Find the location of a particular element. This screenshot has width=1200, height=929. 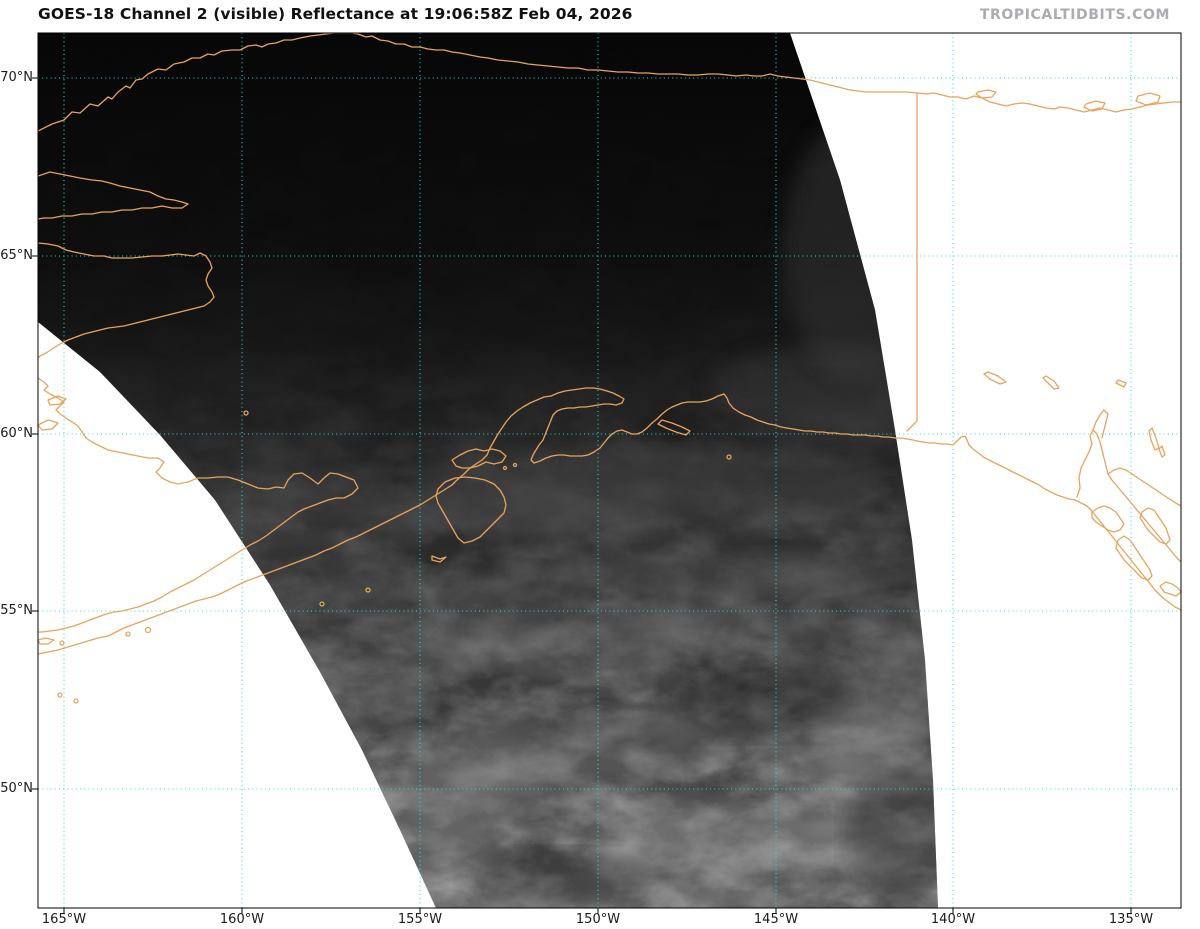

lon-tick-label: 140°W is located at coordinates (953, 919).